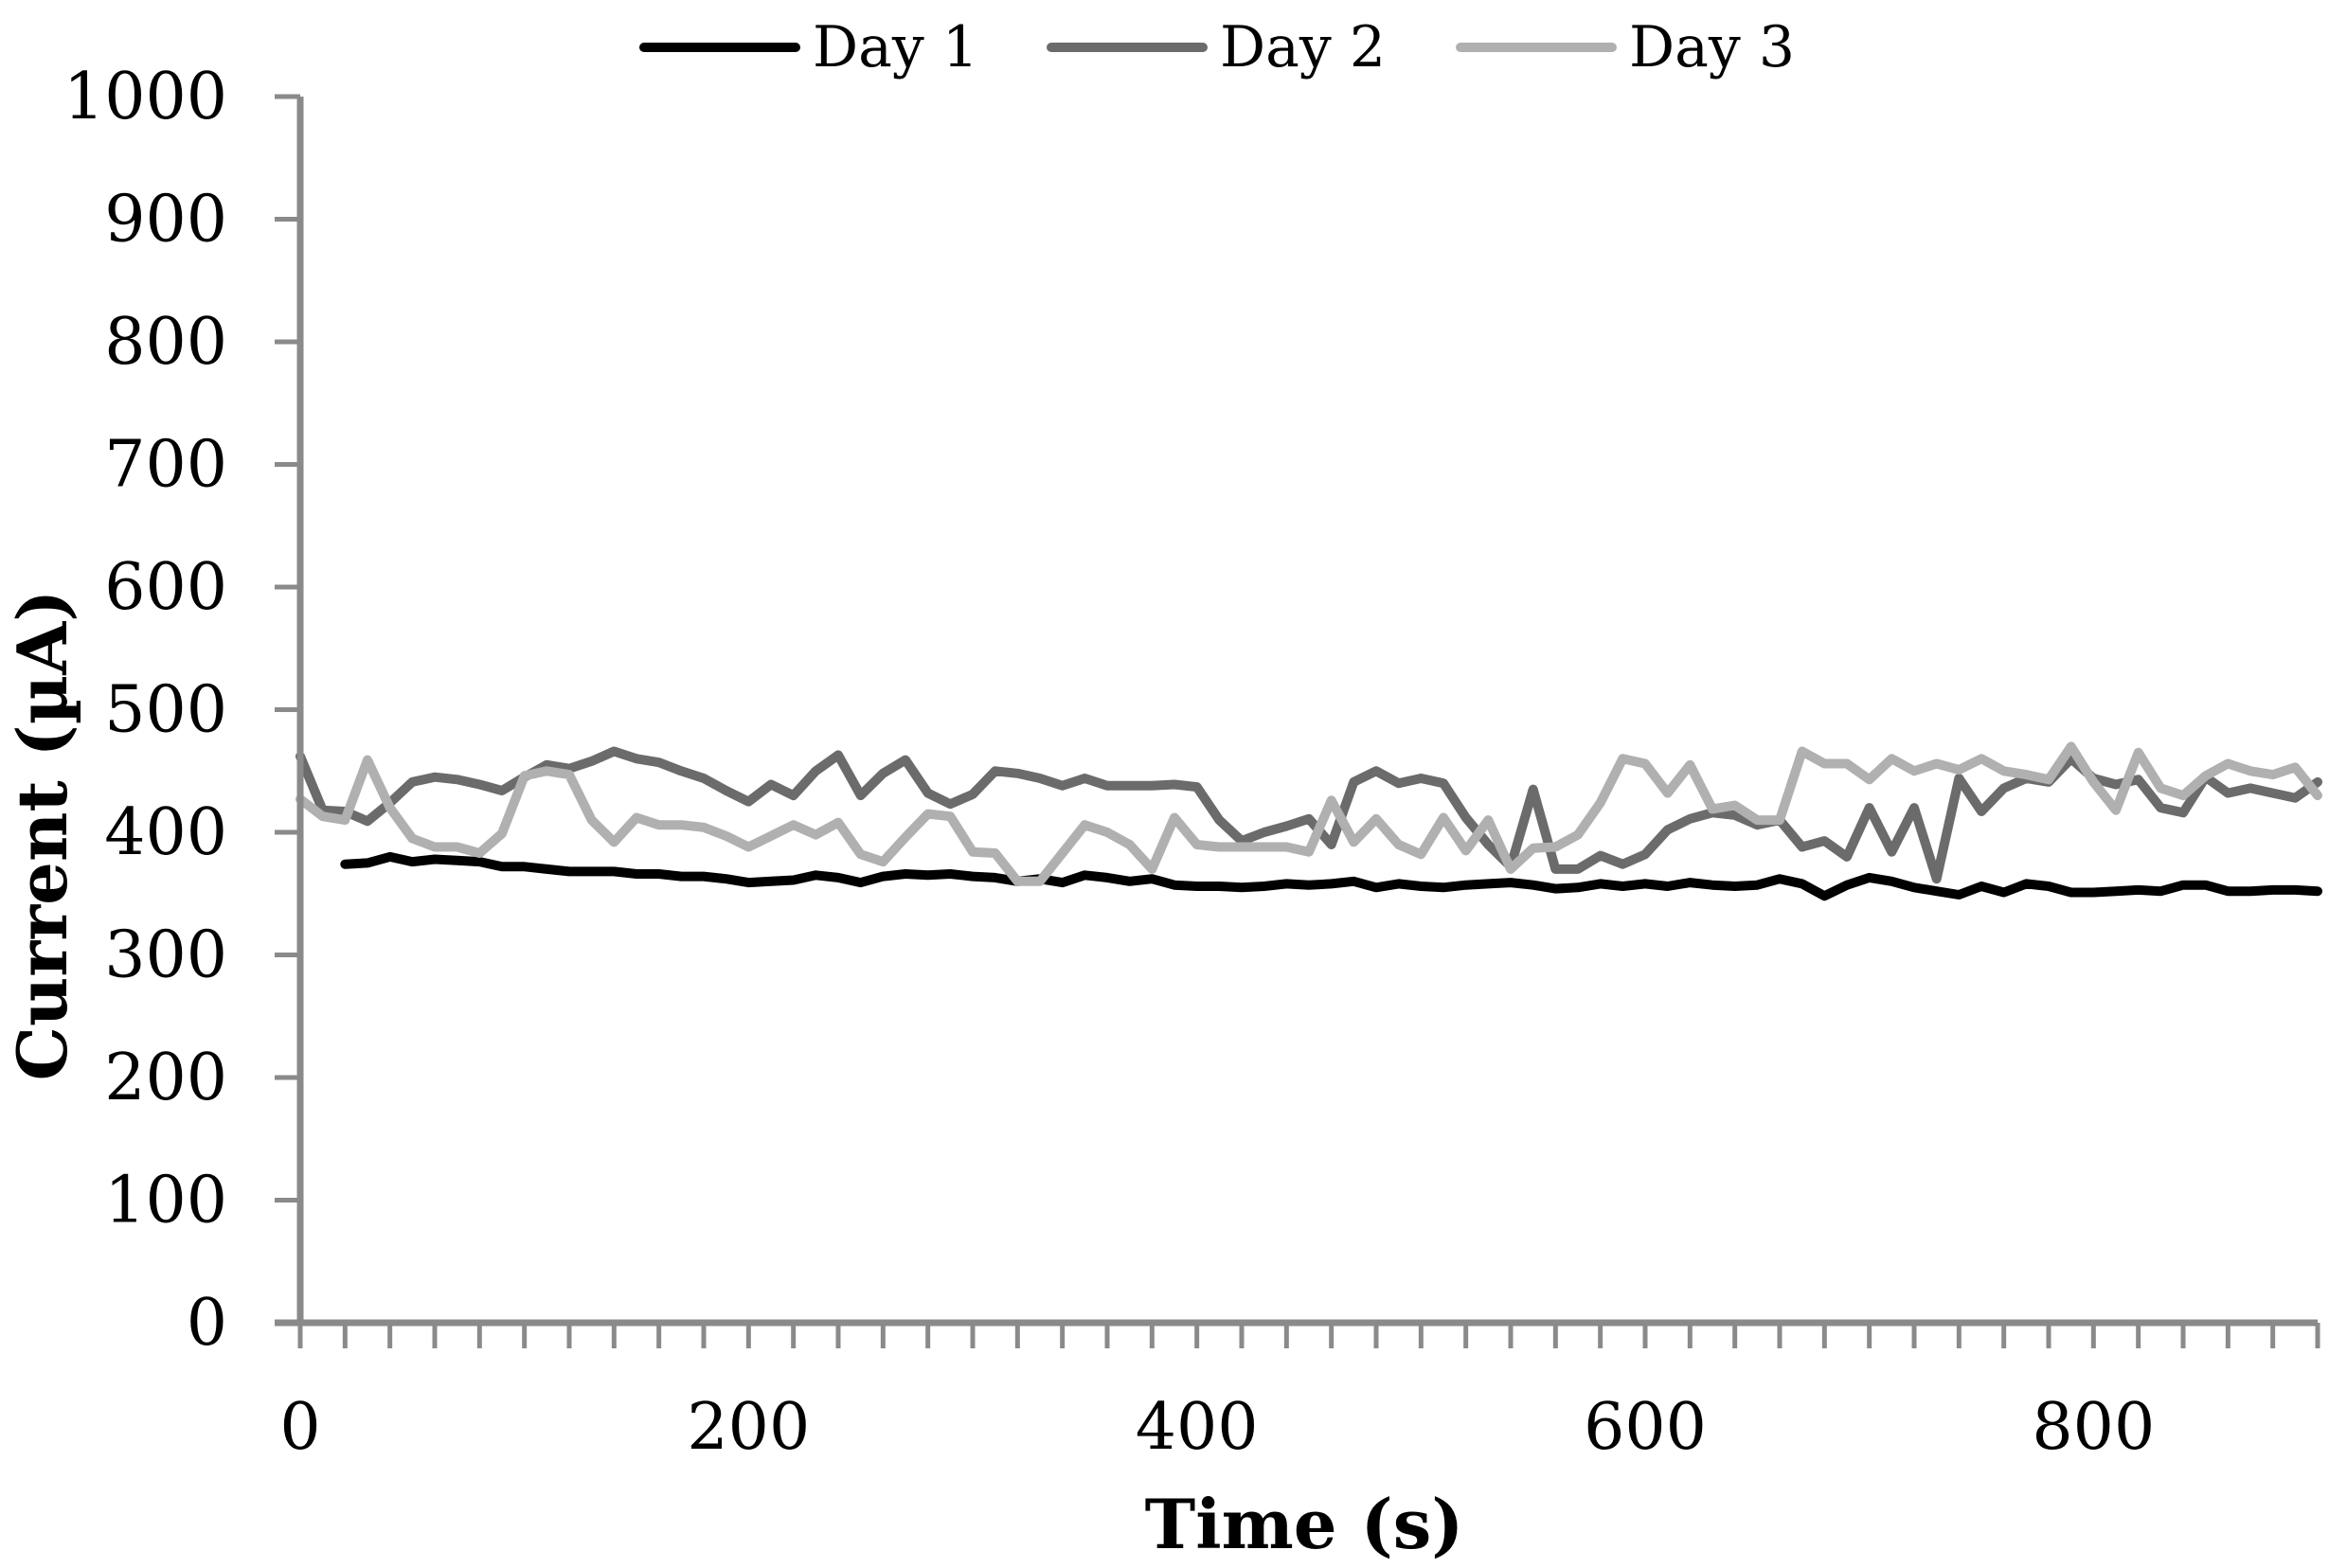 This screenshot has width=2329, height=1568. I want to click on x-tick-label: 400, so click(1197, 1427).